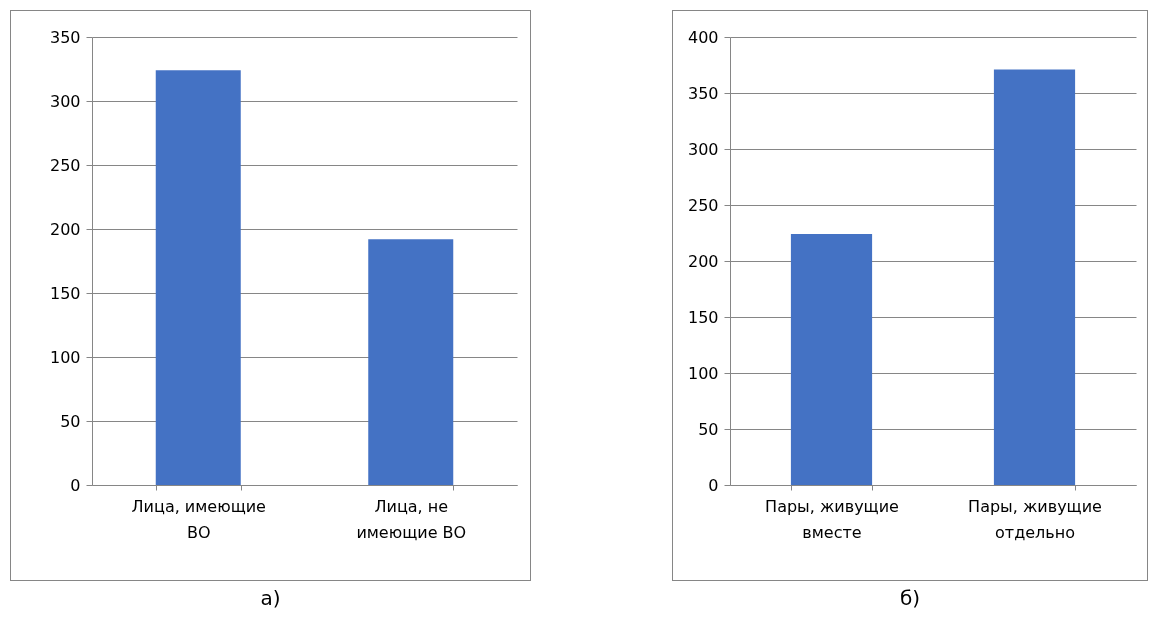 Image resolution: width=1161 pixels, height=619 pixels. What do you see at coordinates (910, 598) in the screenshot?
I see `text: б)` at bounding box center [910, 598].